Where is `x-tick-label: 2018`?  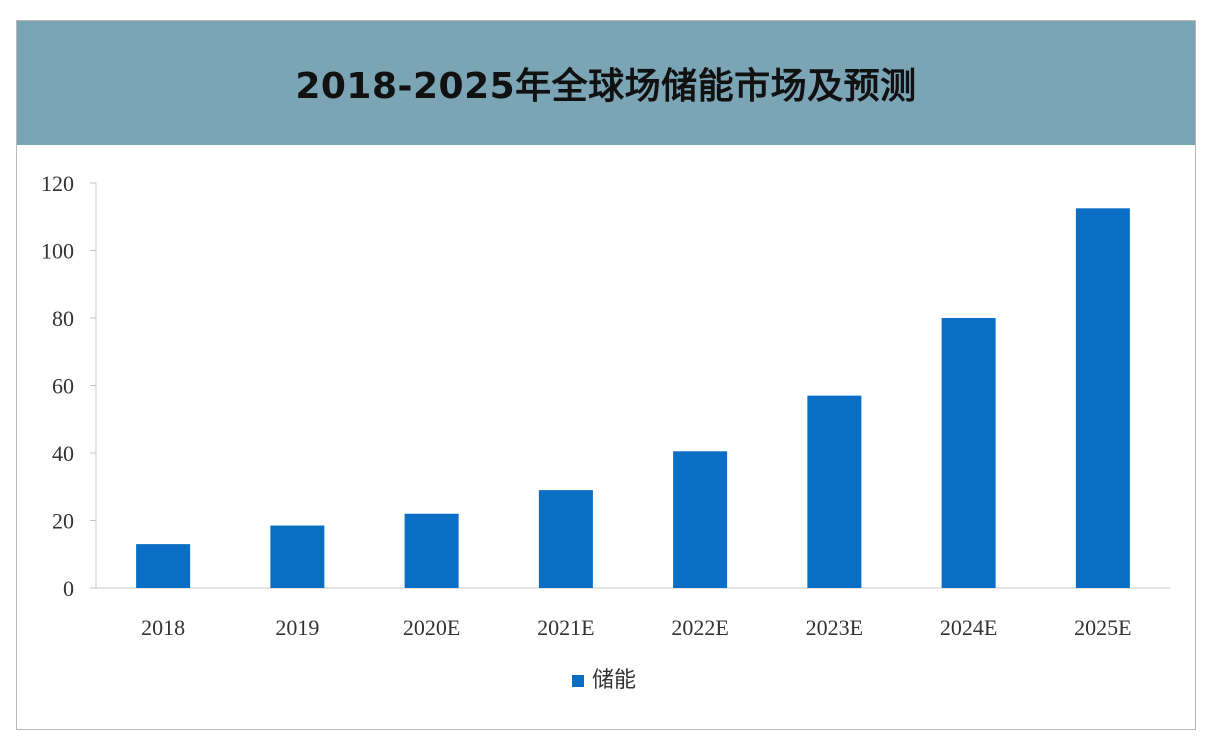 x-tick-label: 2018 is located at coordinates (163, 627).